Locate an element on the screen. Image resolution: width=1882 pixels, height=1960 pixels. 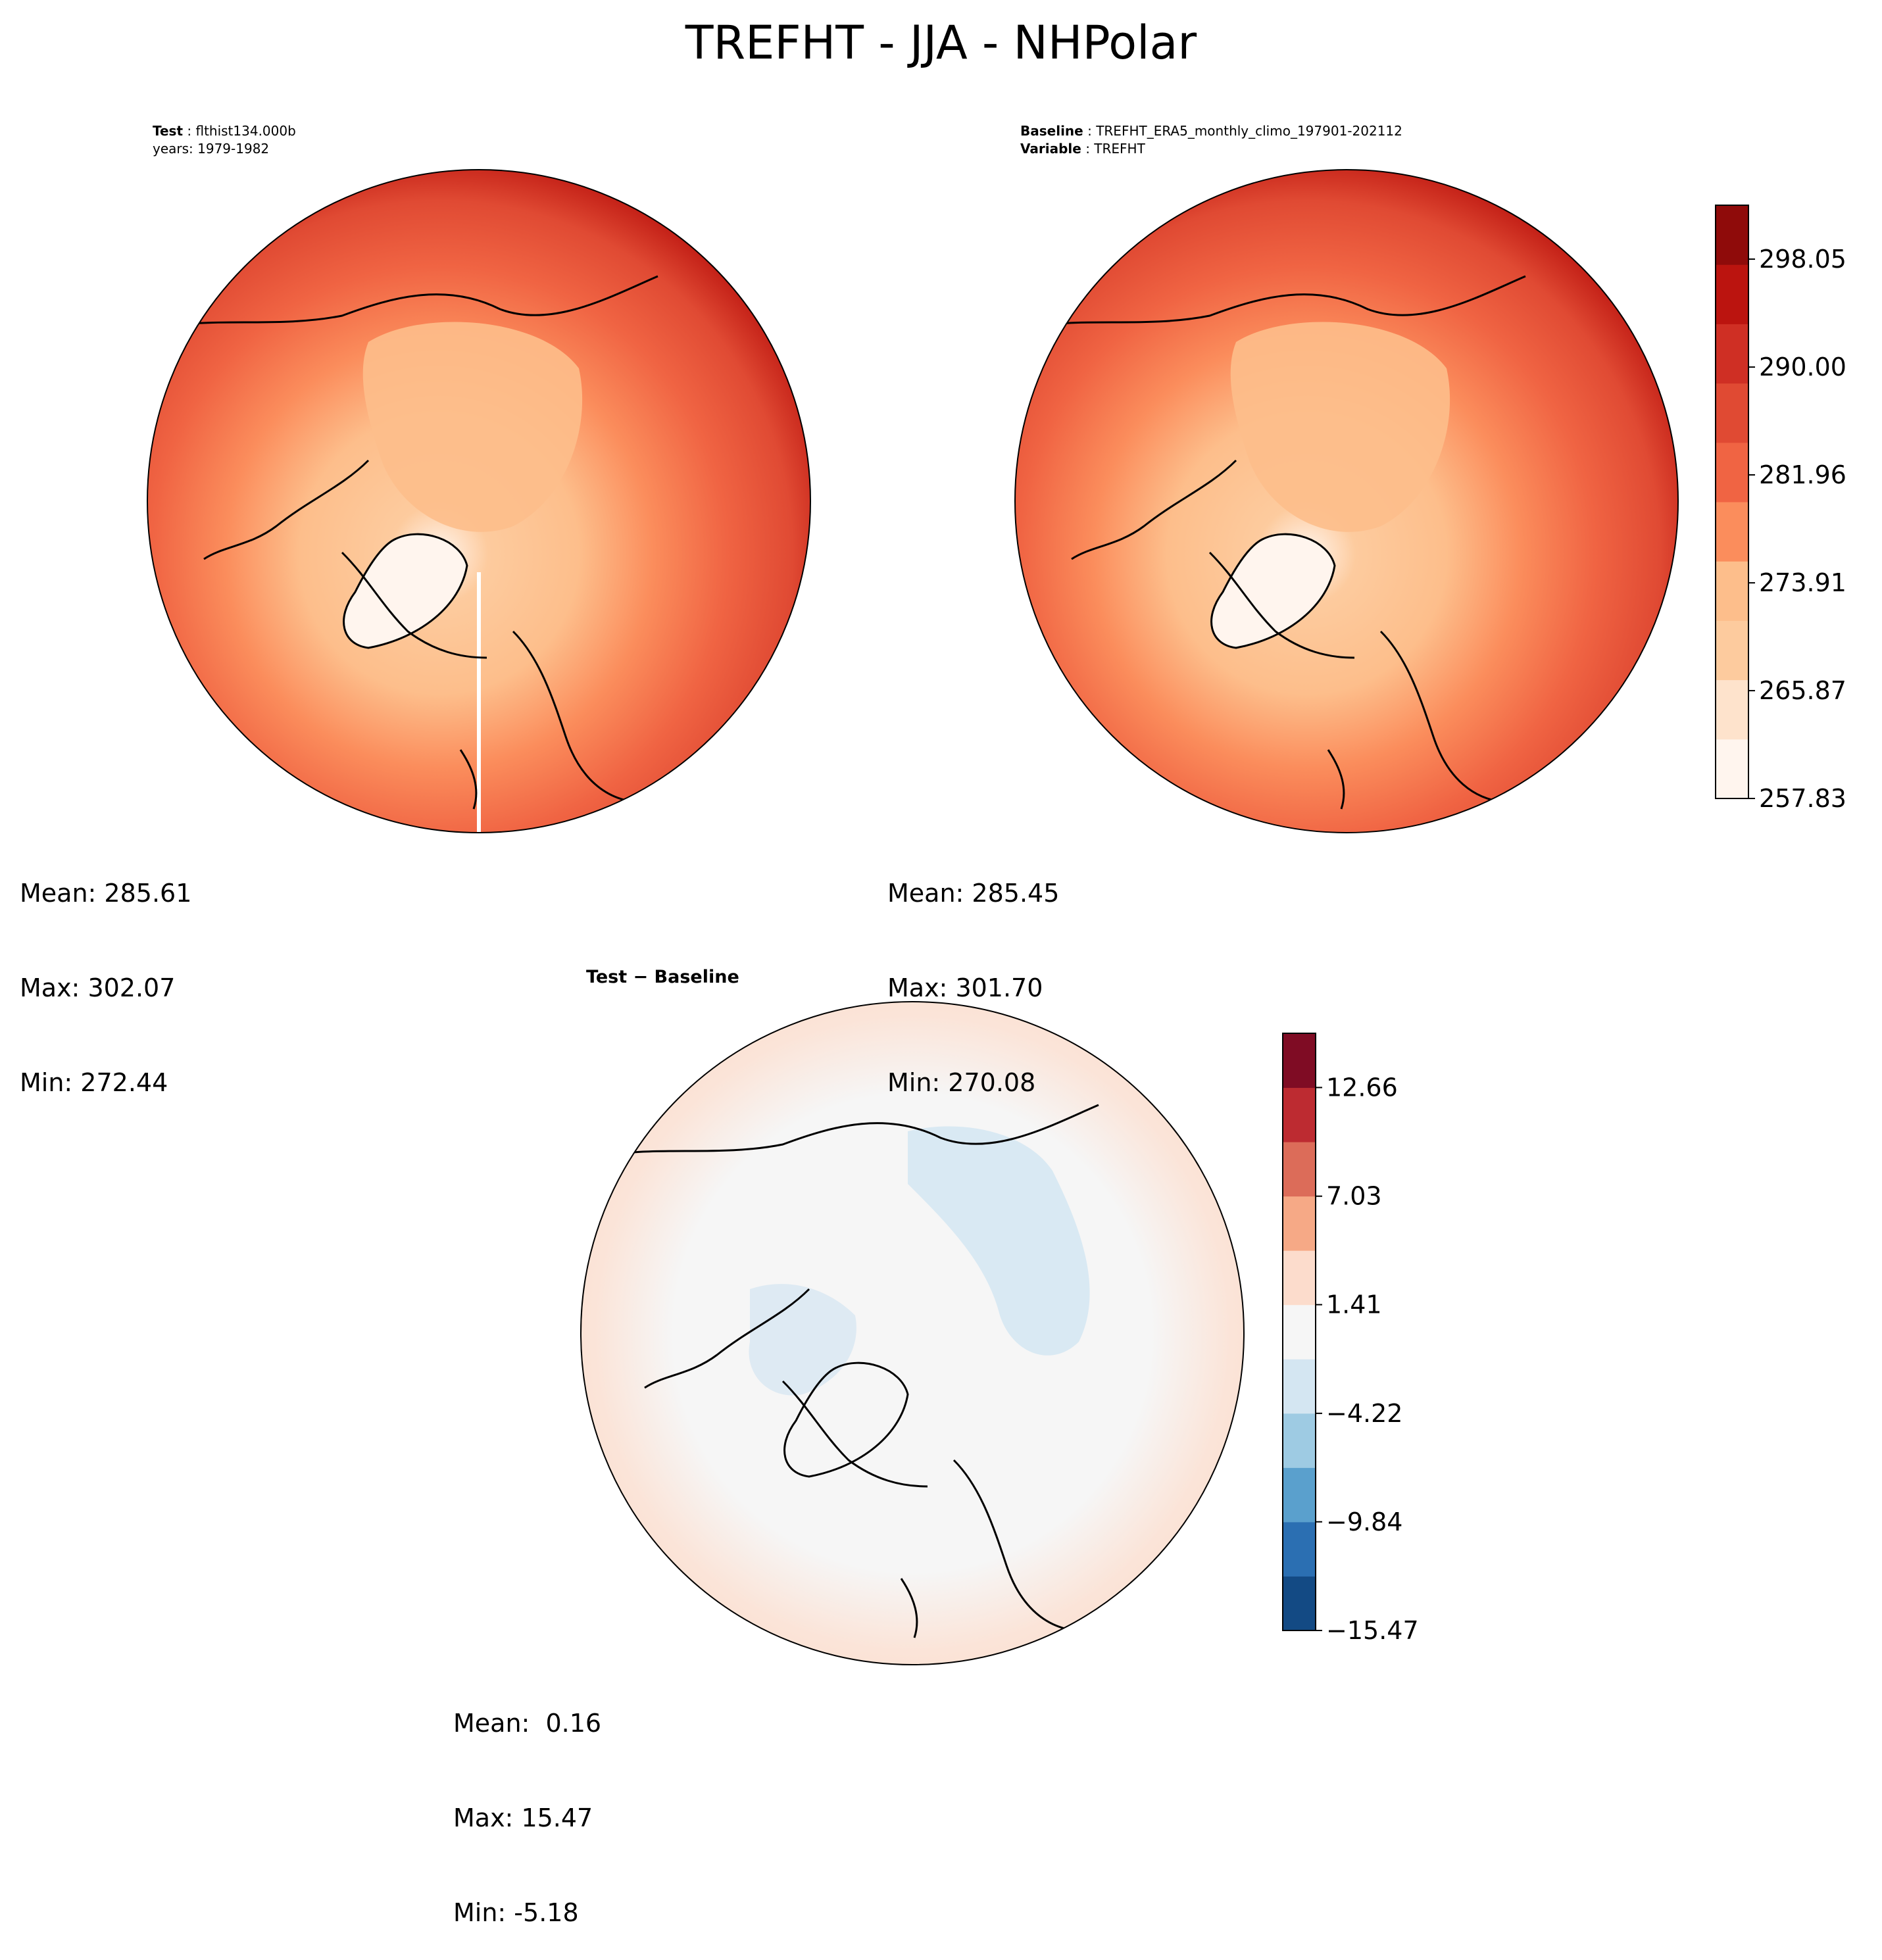
variable-label-key: Variable is located at coordinates (1050, 149).